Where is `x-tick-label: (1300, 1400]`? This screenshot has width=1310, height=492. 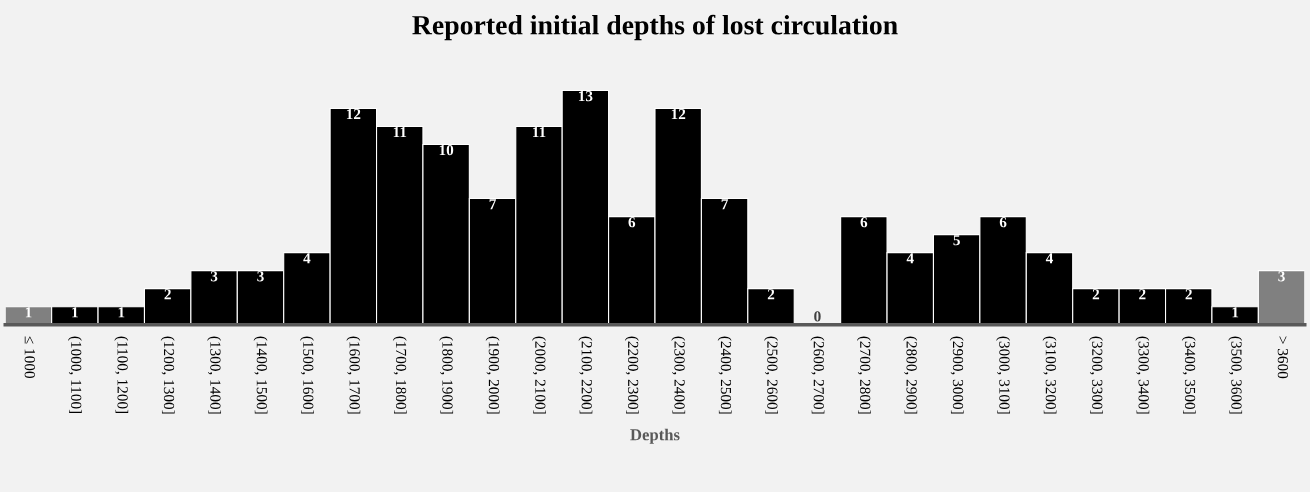 x-tick-label: (1300, 1400] is located at coordinates (214, 375).